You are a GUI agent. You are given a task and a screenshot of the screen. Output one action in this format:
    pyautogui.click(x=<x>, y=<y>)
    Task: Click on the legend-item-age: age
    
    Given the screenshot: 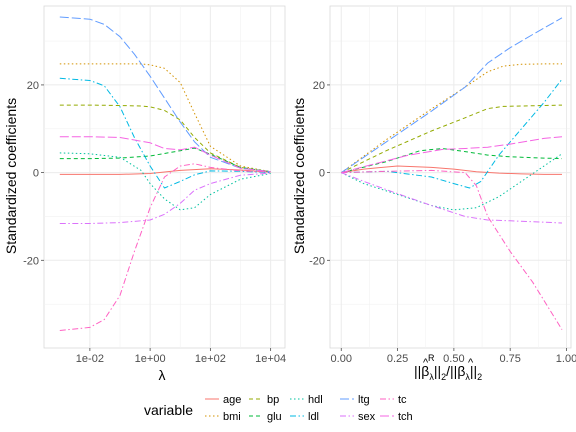 What is the action you would take?
    pyautogui.click(x=223, y=400)
    